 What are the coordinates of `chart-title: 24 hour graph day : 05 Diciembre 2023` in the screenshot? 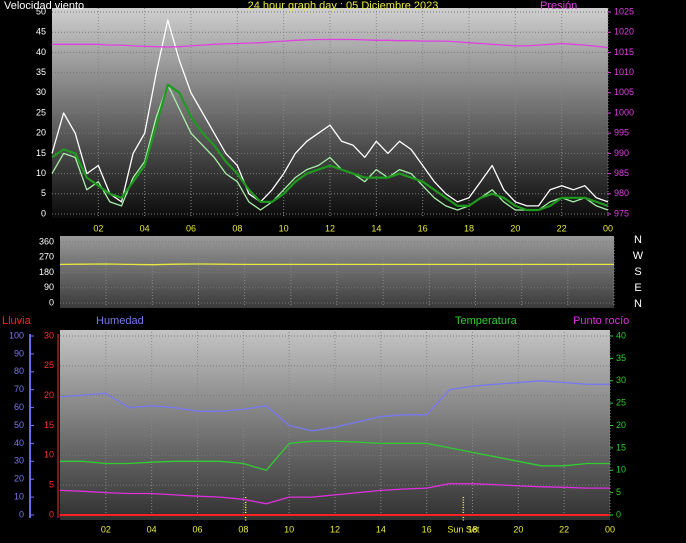 It's located at (343, 6).